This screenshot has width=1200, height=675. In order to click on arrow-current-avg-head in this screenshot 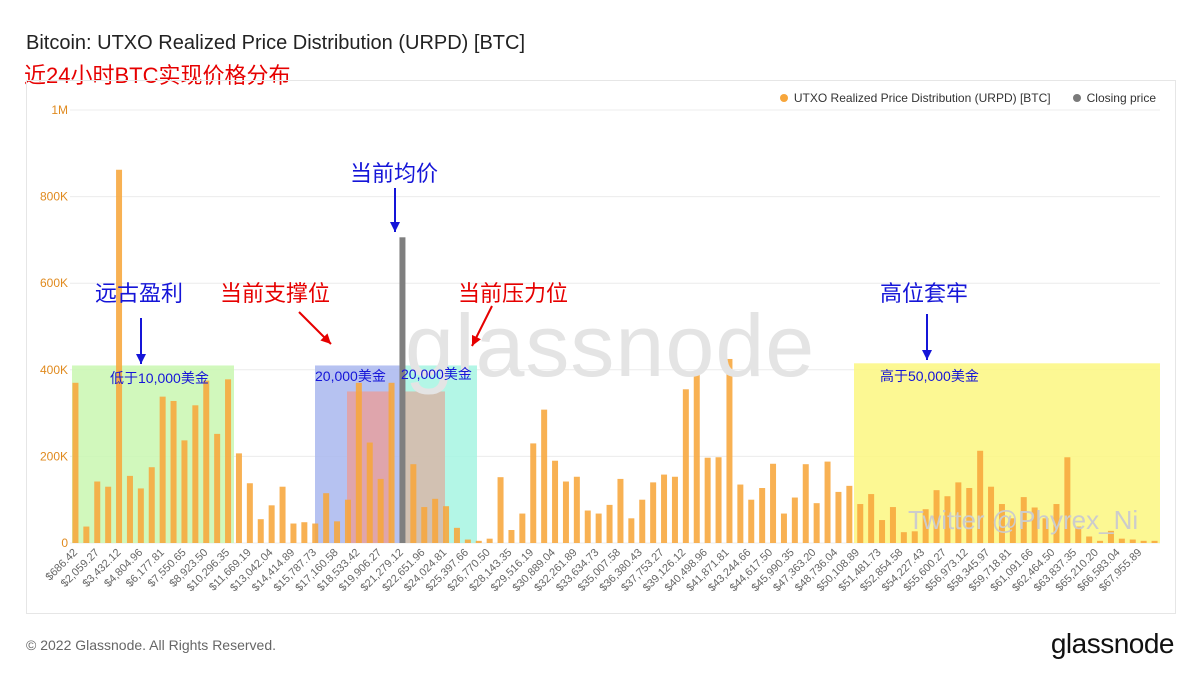, I will do `click(395, 227)`.